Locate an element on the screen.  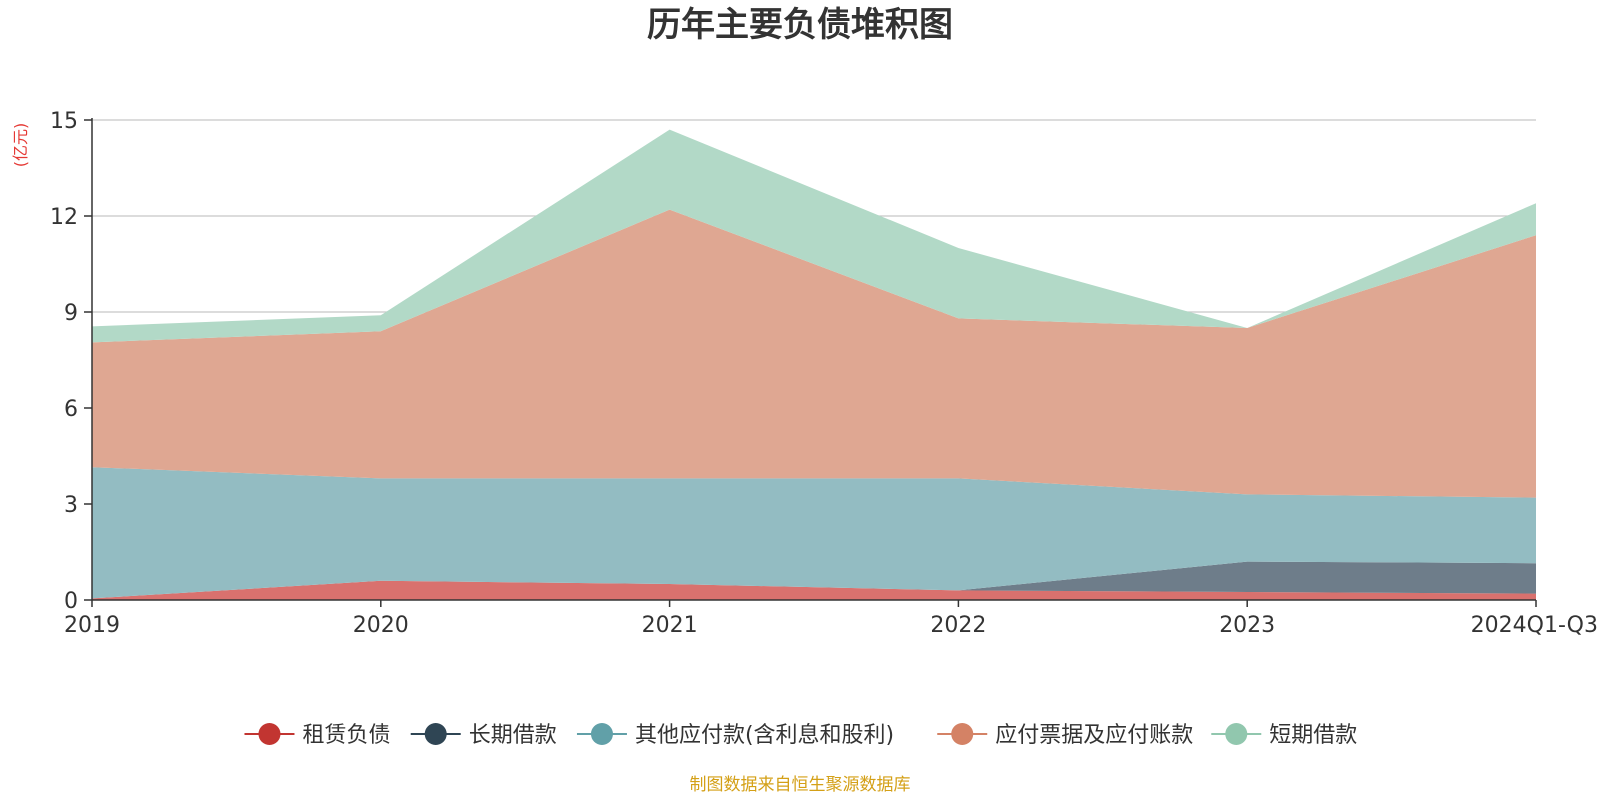
legend-item-0: 租赁负债 is located at coordinates (317, 735).